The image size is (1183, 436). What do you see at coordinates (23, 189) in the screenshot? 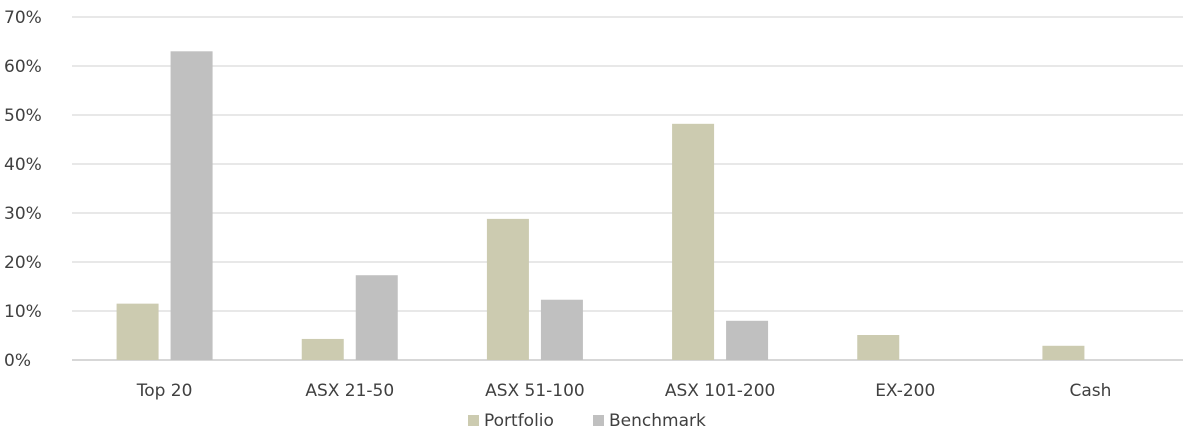
I see `y-axis-tick-labels: 0% 10% 20% 30% 40% 50% 60% 70%` at bounding box center [23, 189].